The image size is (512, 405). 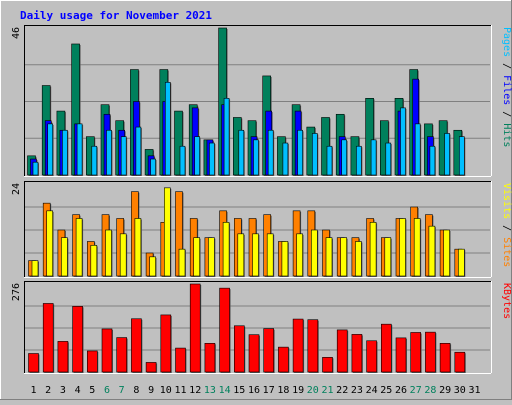 I want to click on day-label-5: 5, so click(x=92, y=390).